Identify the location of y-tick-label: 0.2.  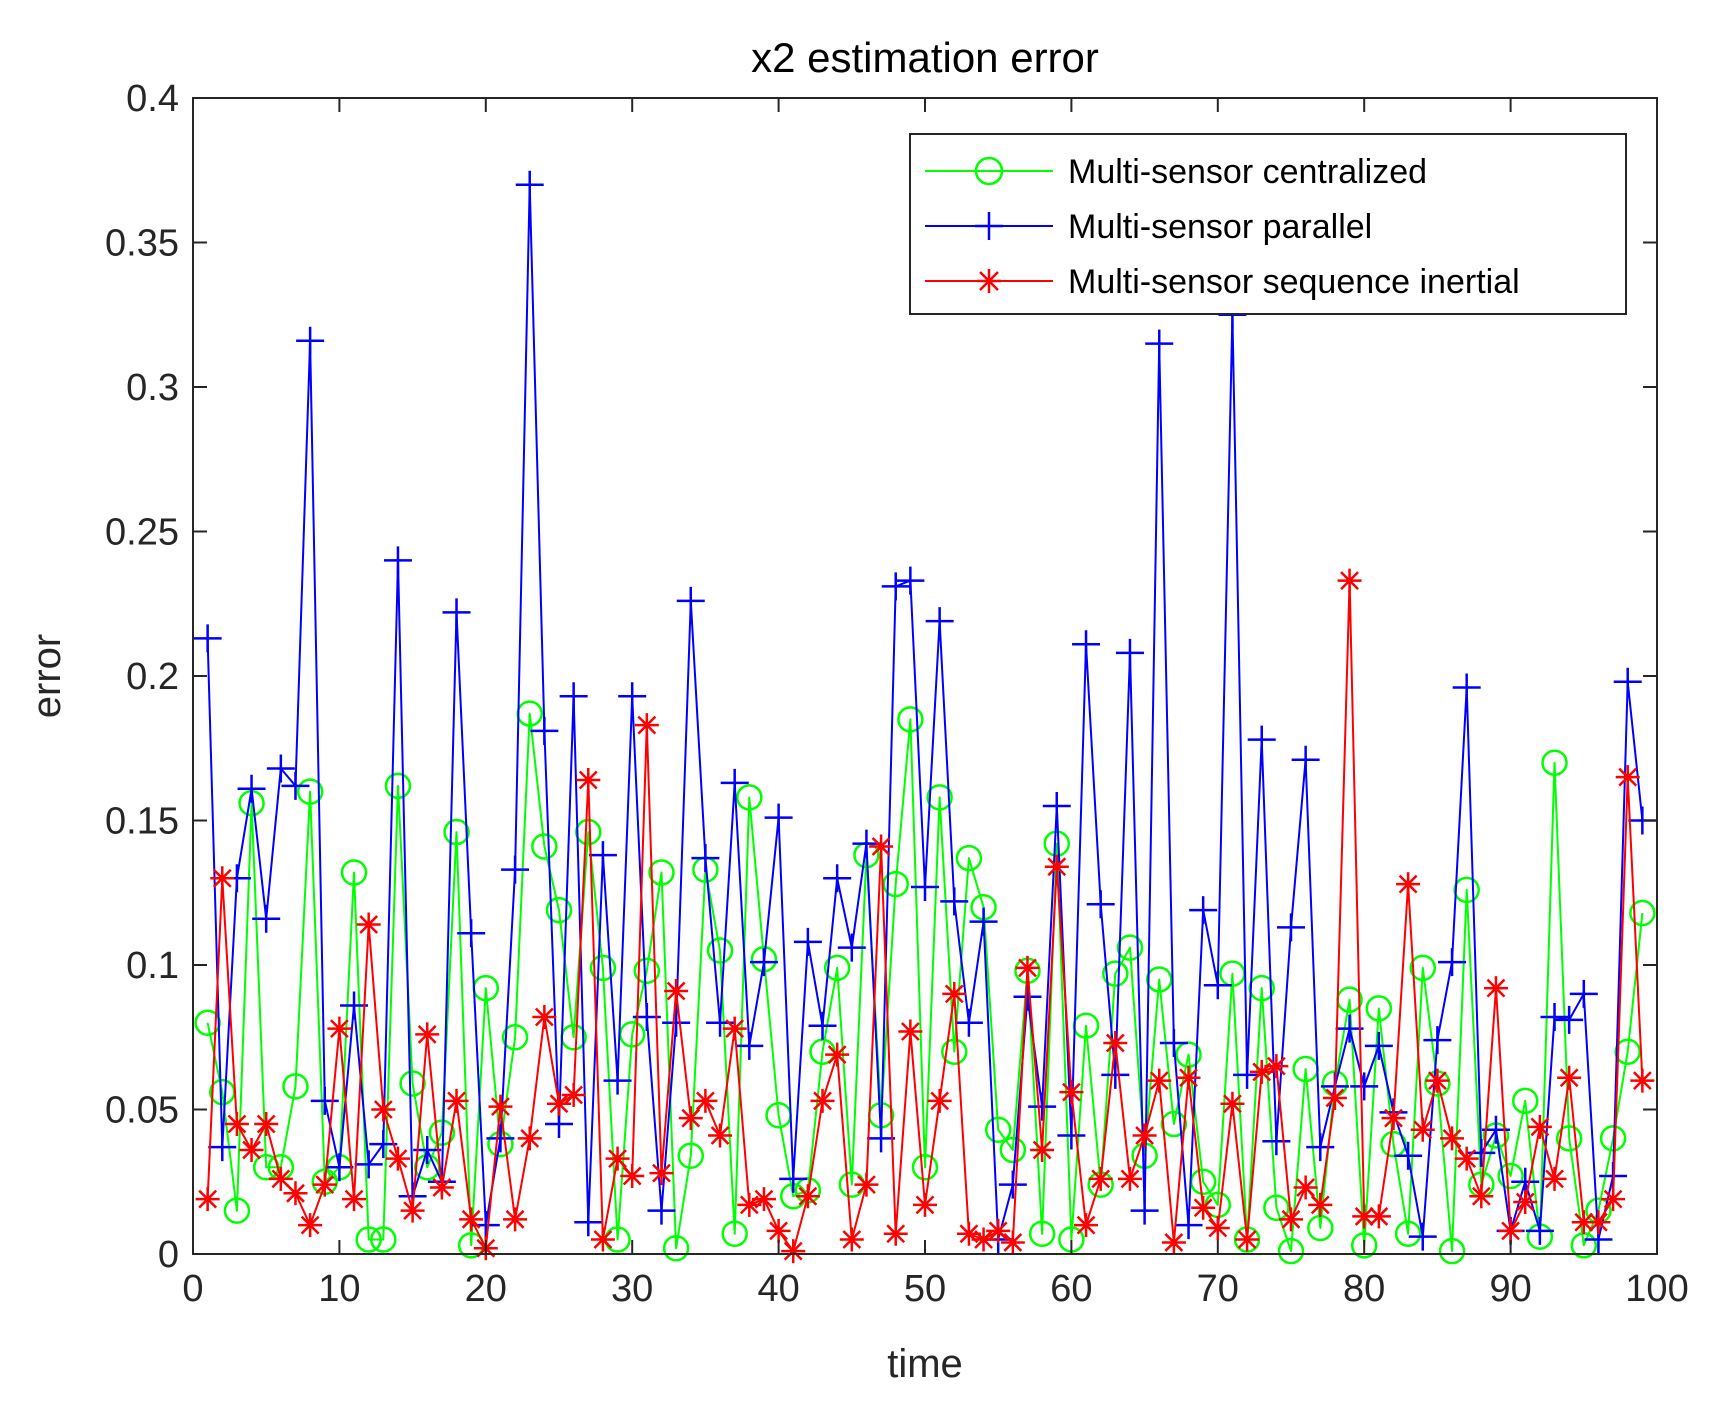
(152, 677).